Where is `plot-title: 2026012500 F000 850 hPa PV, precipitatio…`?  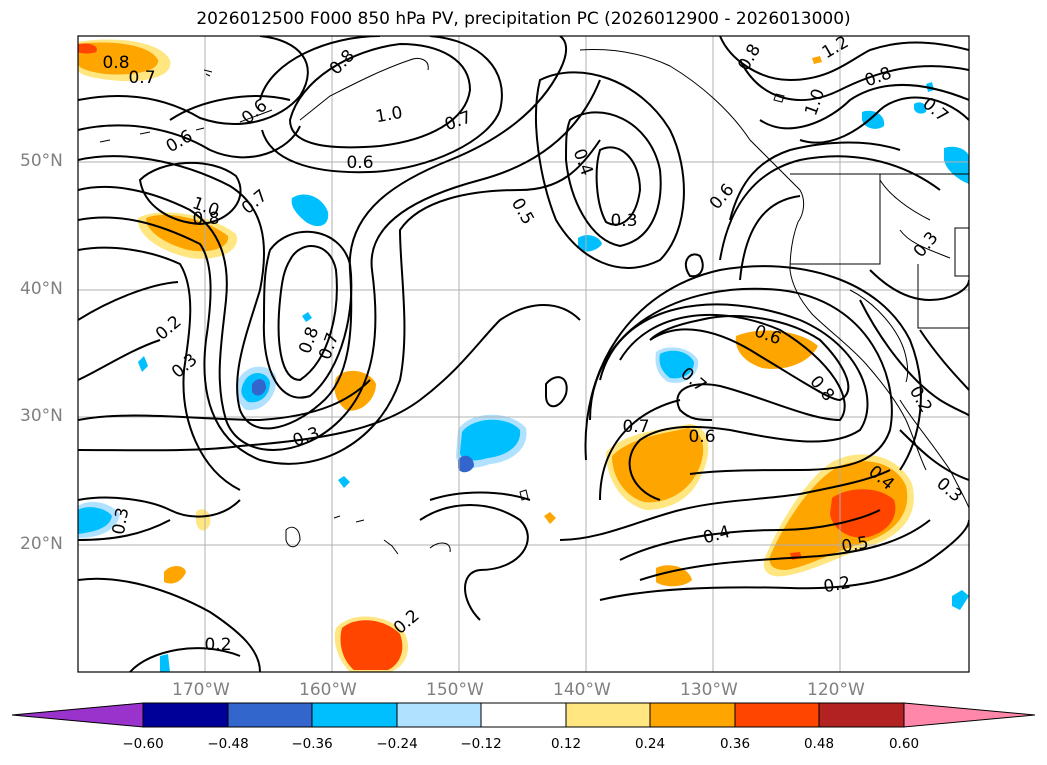 plot-title: 2026012500 F000 850 hPa PV, precipitatio… is located at coordinates (523, 19).